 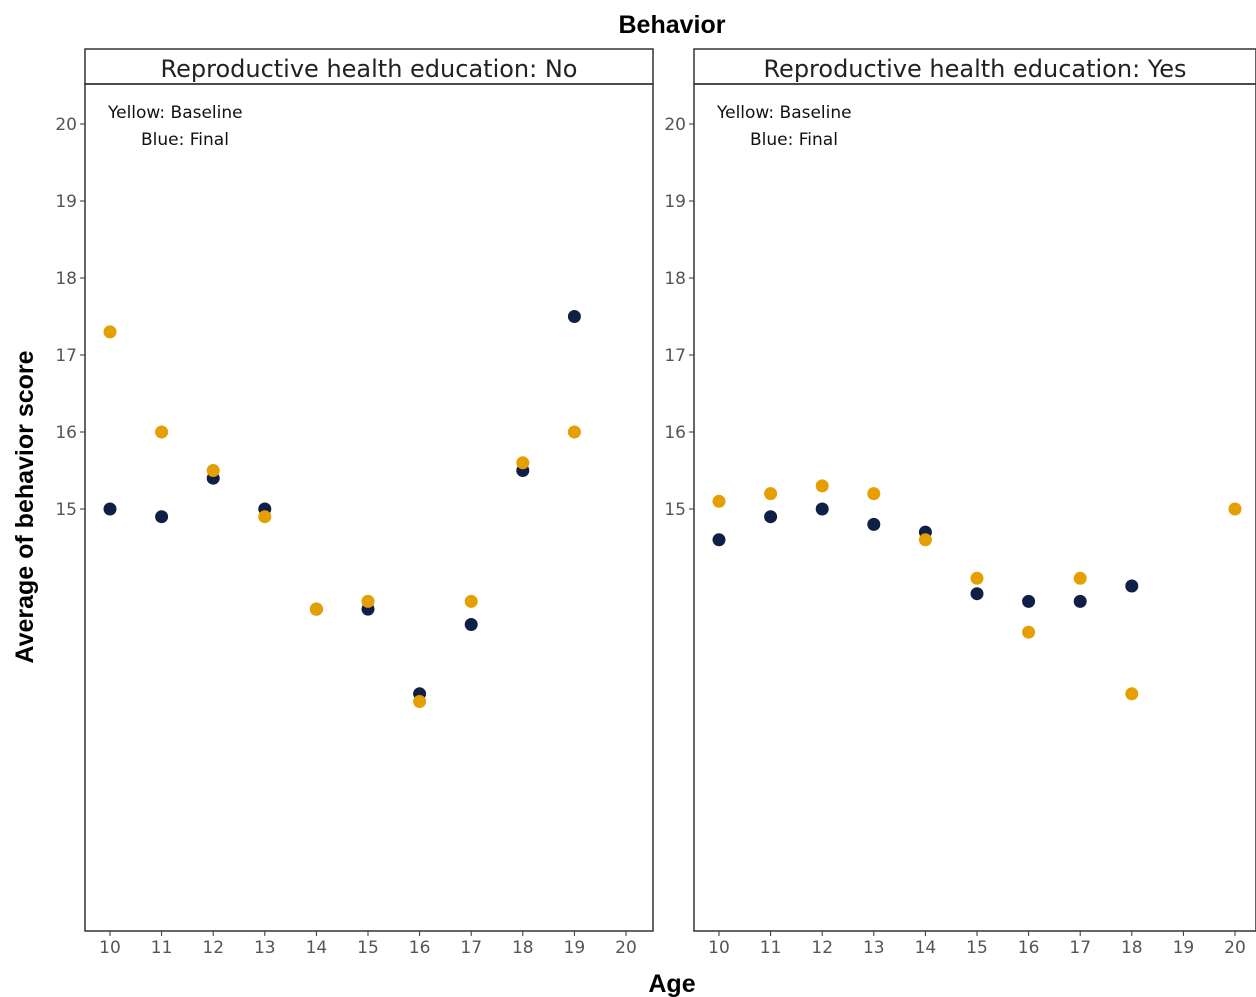 I want to click on panel-strip-label: Reproductive health education: Yes, so click(x=974, y=69).